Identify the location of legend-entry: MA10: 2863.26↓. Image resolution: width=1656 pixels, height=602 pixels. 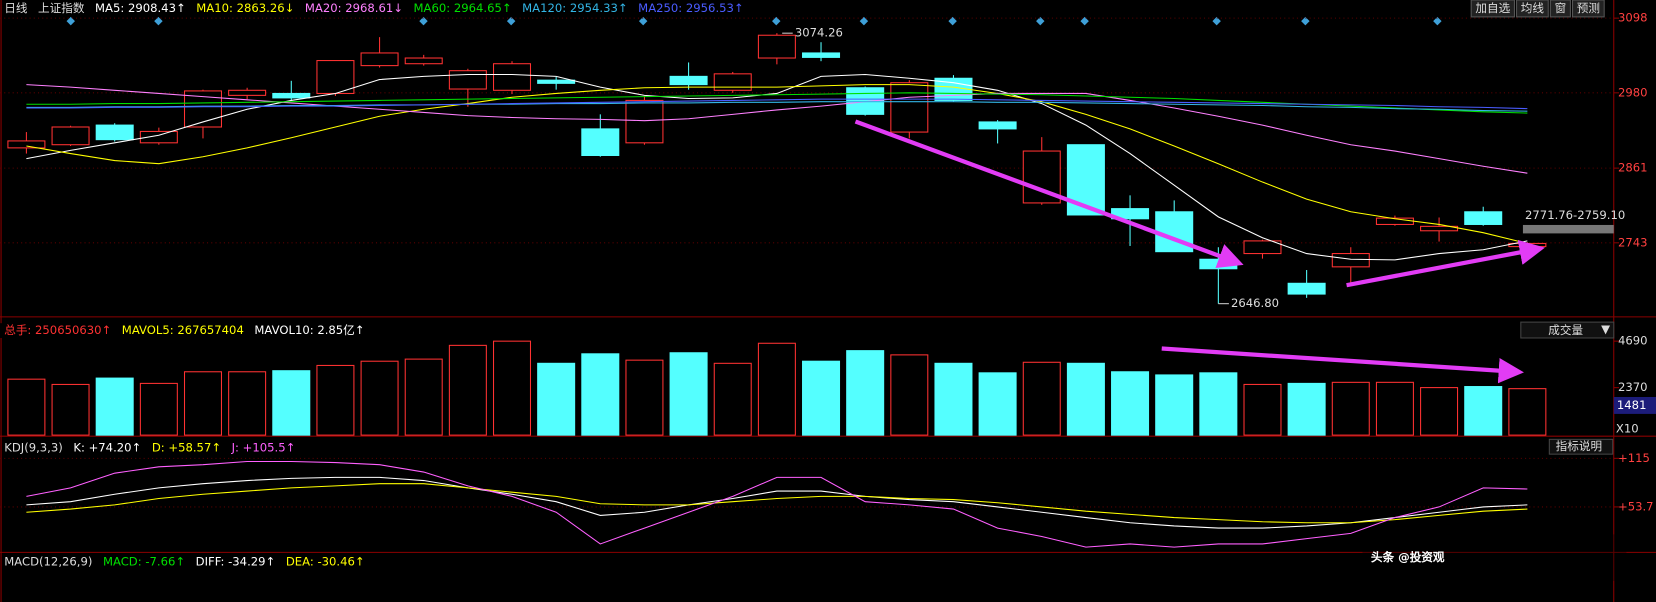
(245, 8).